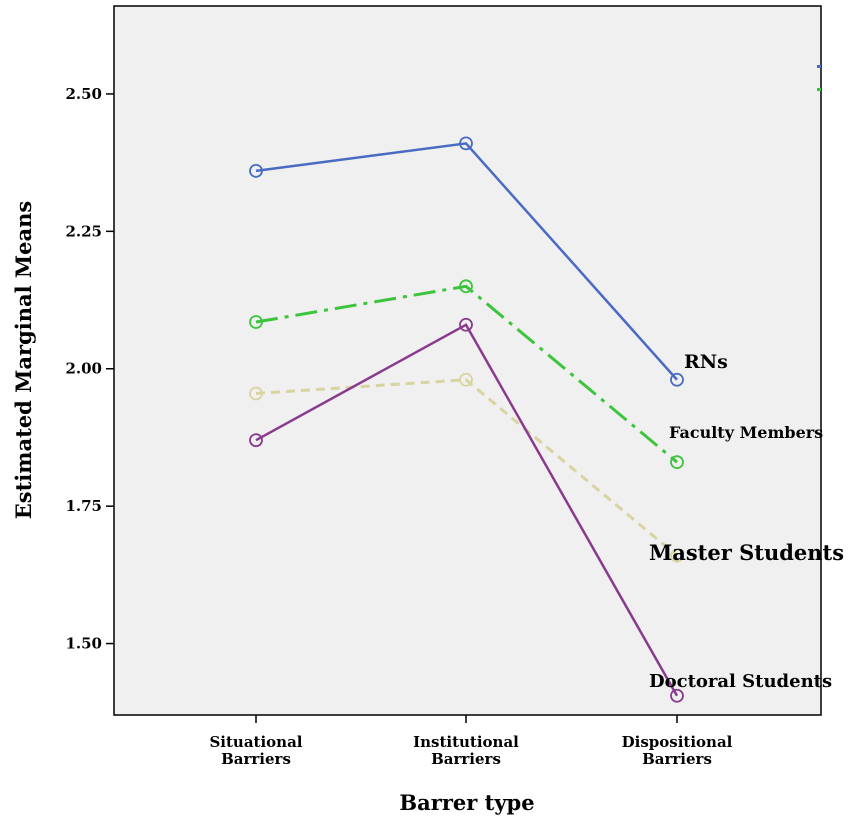 The image size is (855, 818). I want to click on y-axis: 1.50 1.75 2.00 2.25 2.50, so click(89, 369).